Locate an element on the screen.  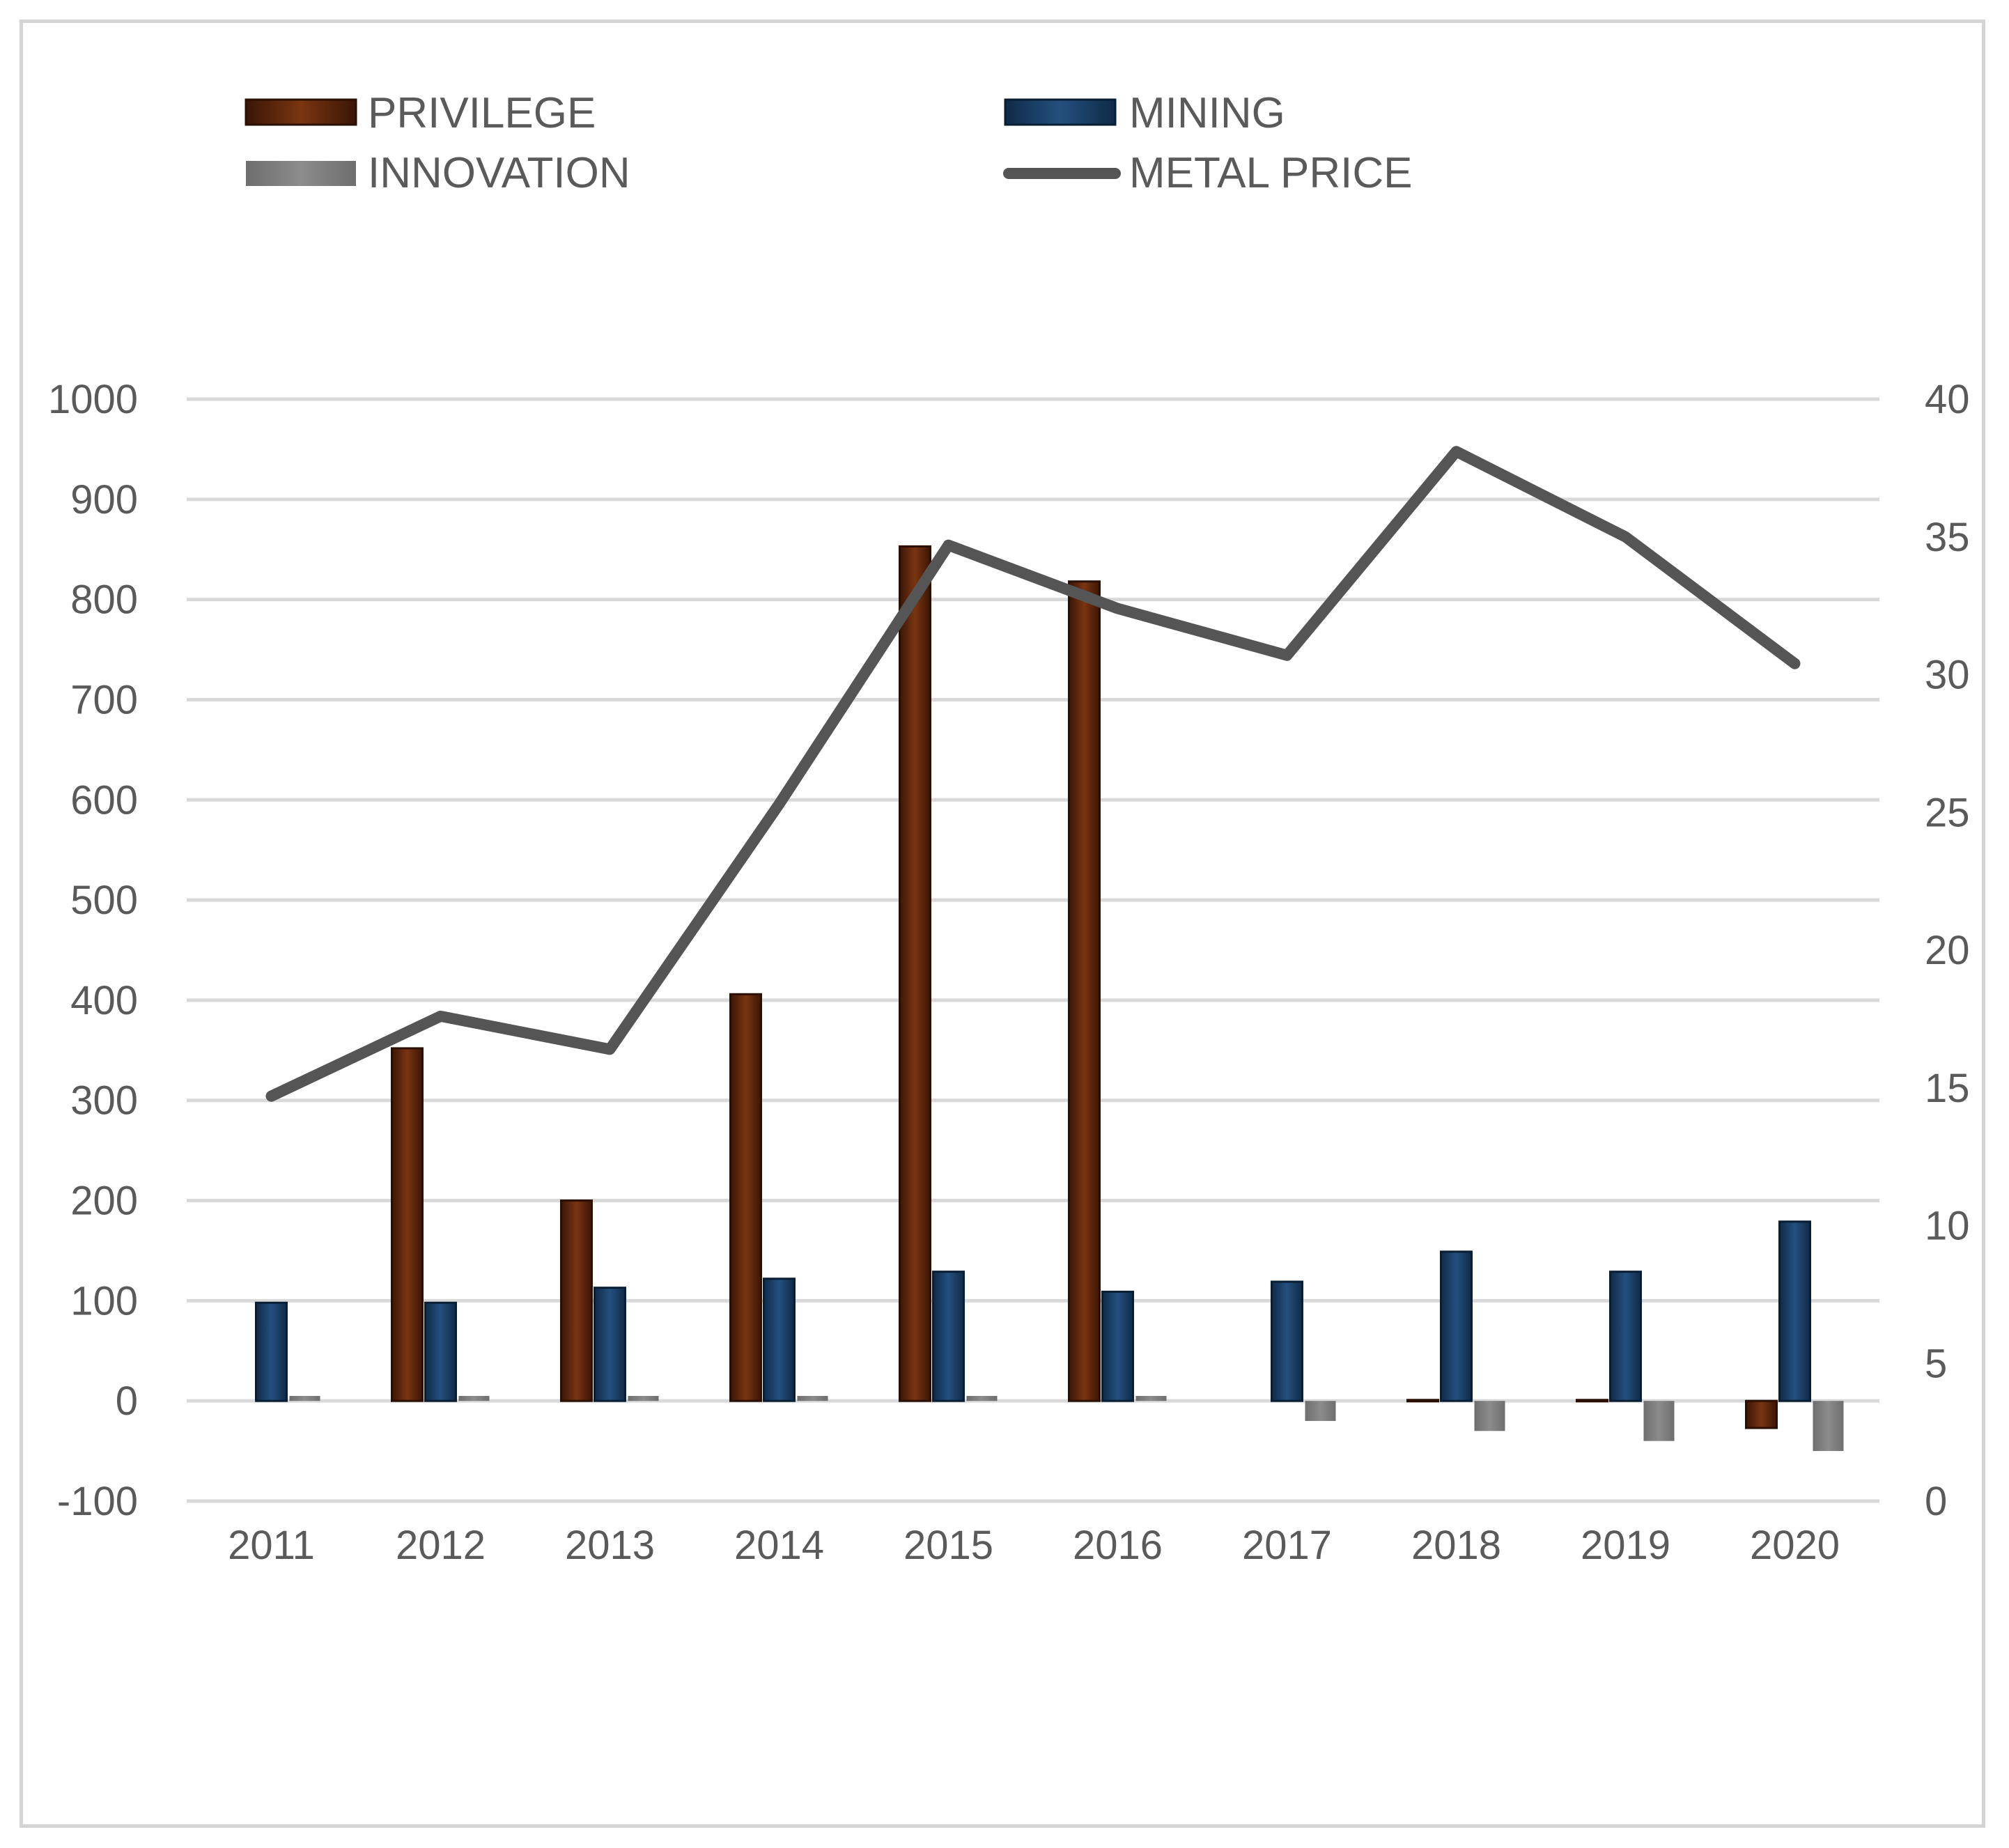
y-axis-right: 0 5 10 15 20 25 30 35 40 is located at coordinates (1947, 950).